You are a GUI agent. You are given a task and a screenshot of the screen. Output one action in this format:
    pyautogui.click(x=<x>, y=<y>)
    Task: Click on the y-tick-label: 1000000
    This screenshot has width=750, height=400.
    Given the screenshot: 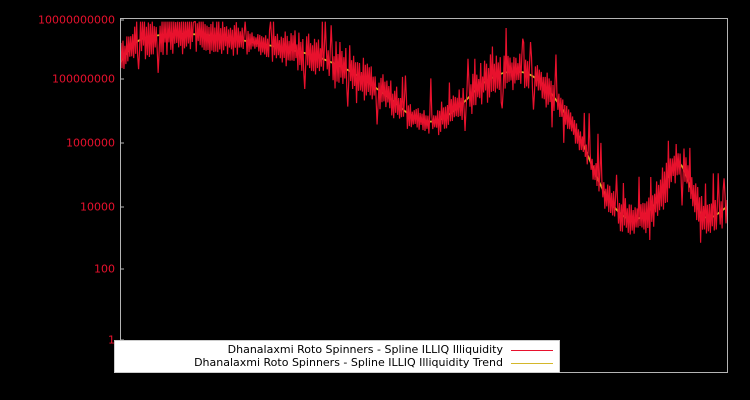 What is the action you would take?
    pyautogui.click(x=90, y=143)
    